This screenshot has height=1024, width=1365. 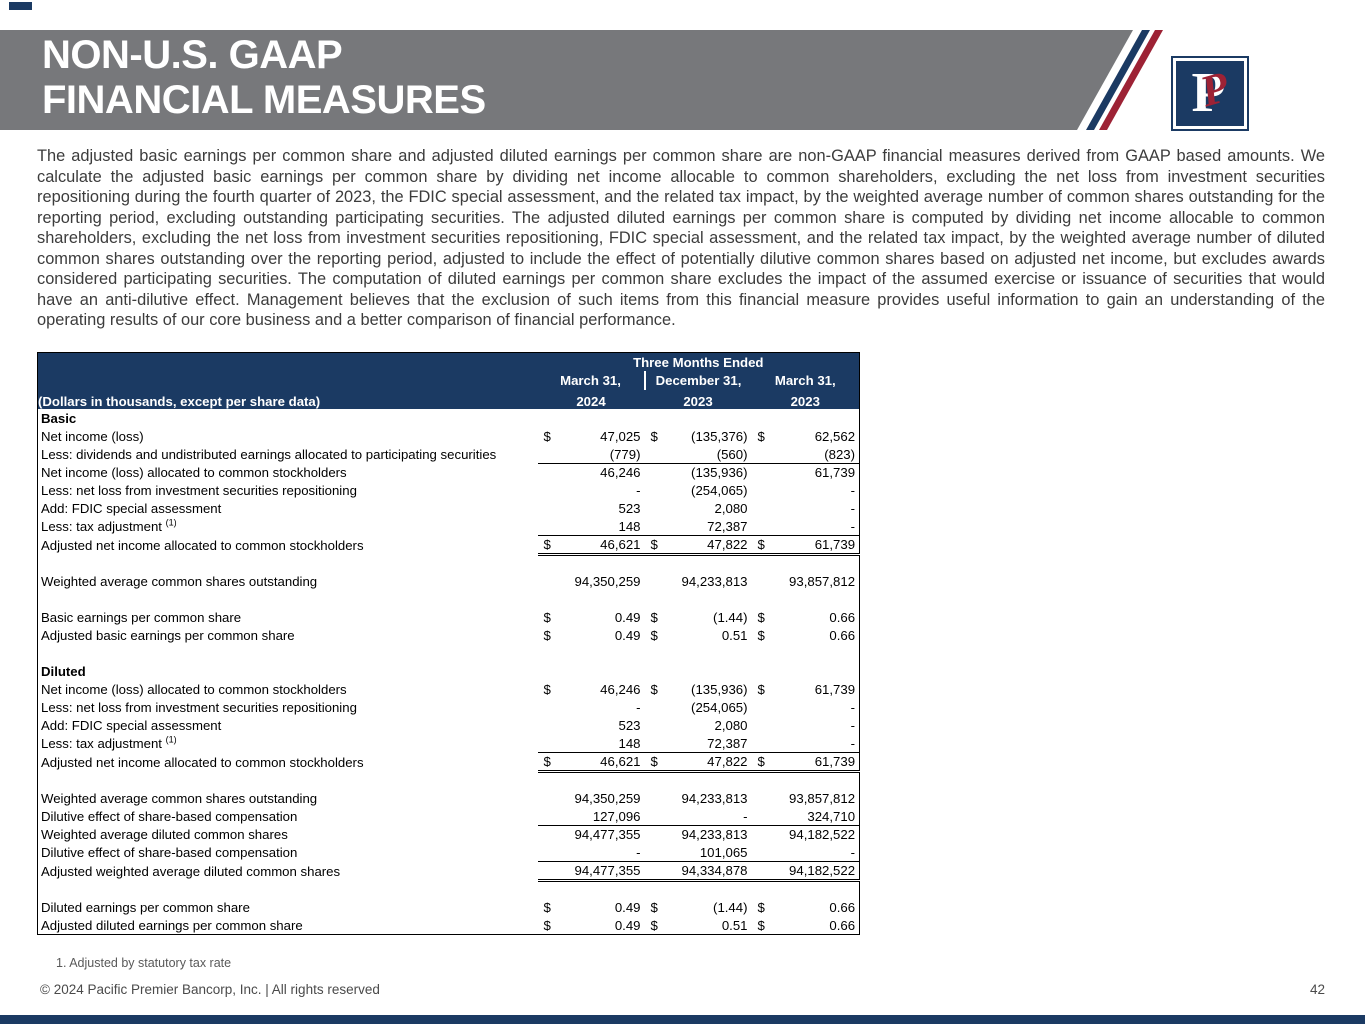 I want to click on row-label: Diluted, so click(x=63, y=671).